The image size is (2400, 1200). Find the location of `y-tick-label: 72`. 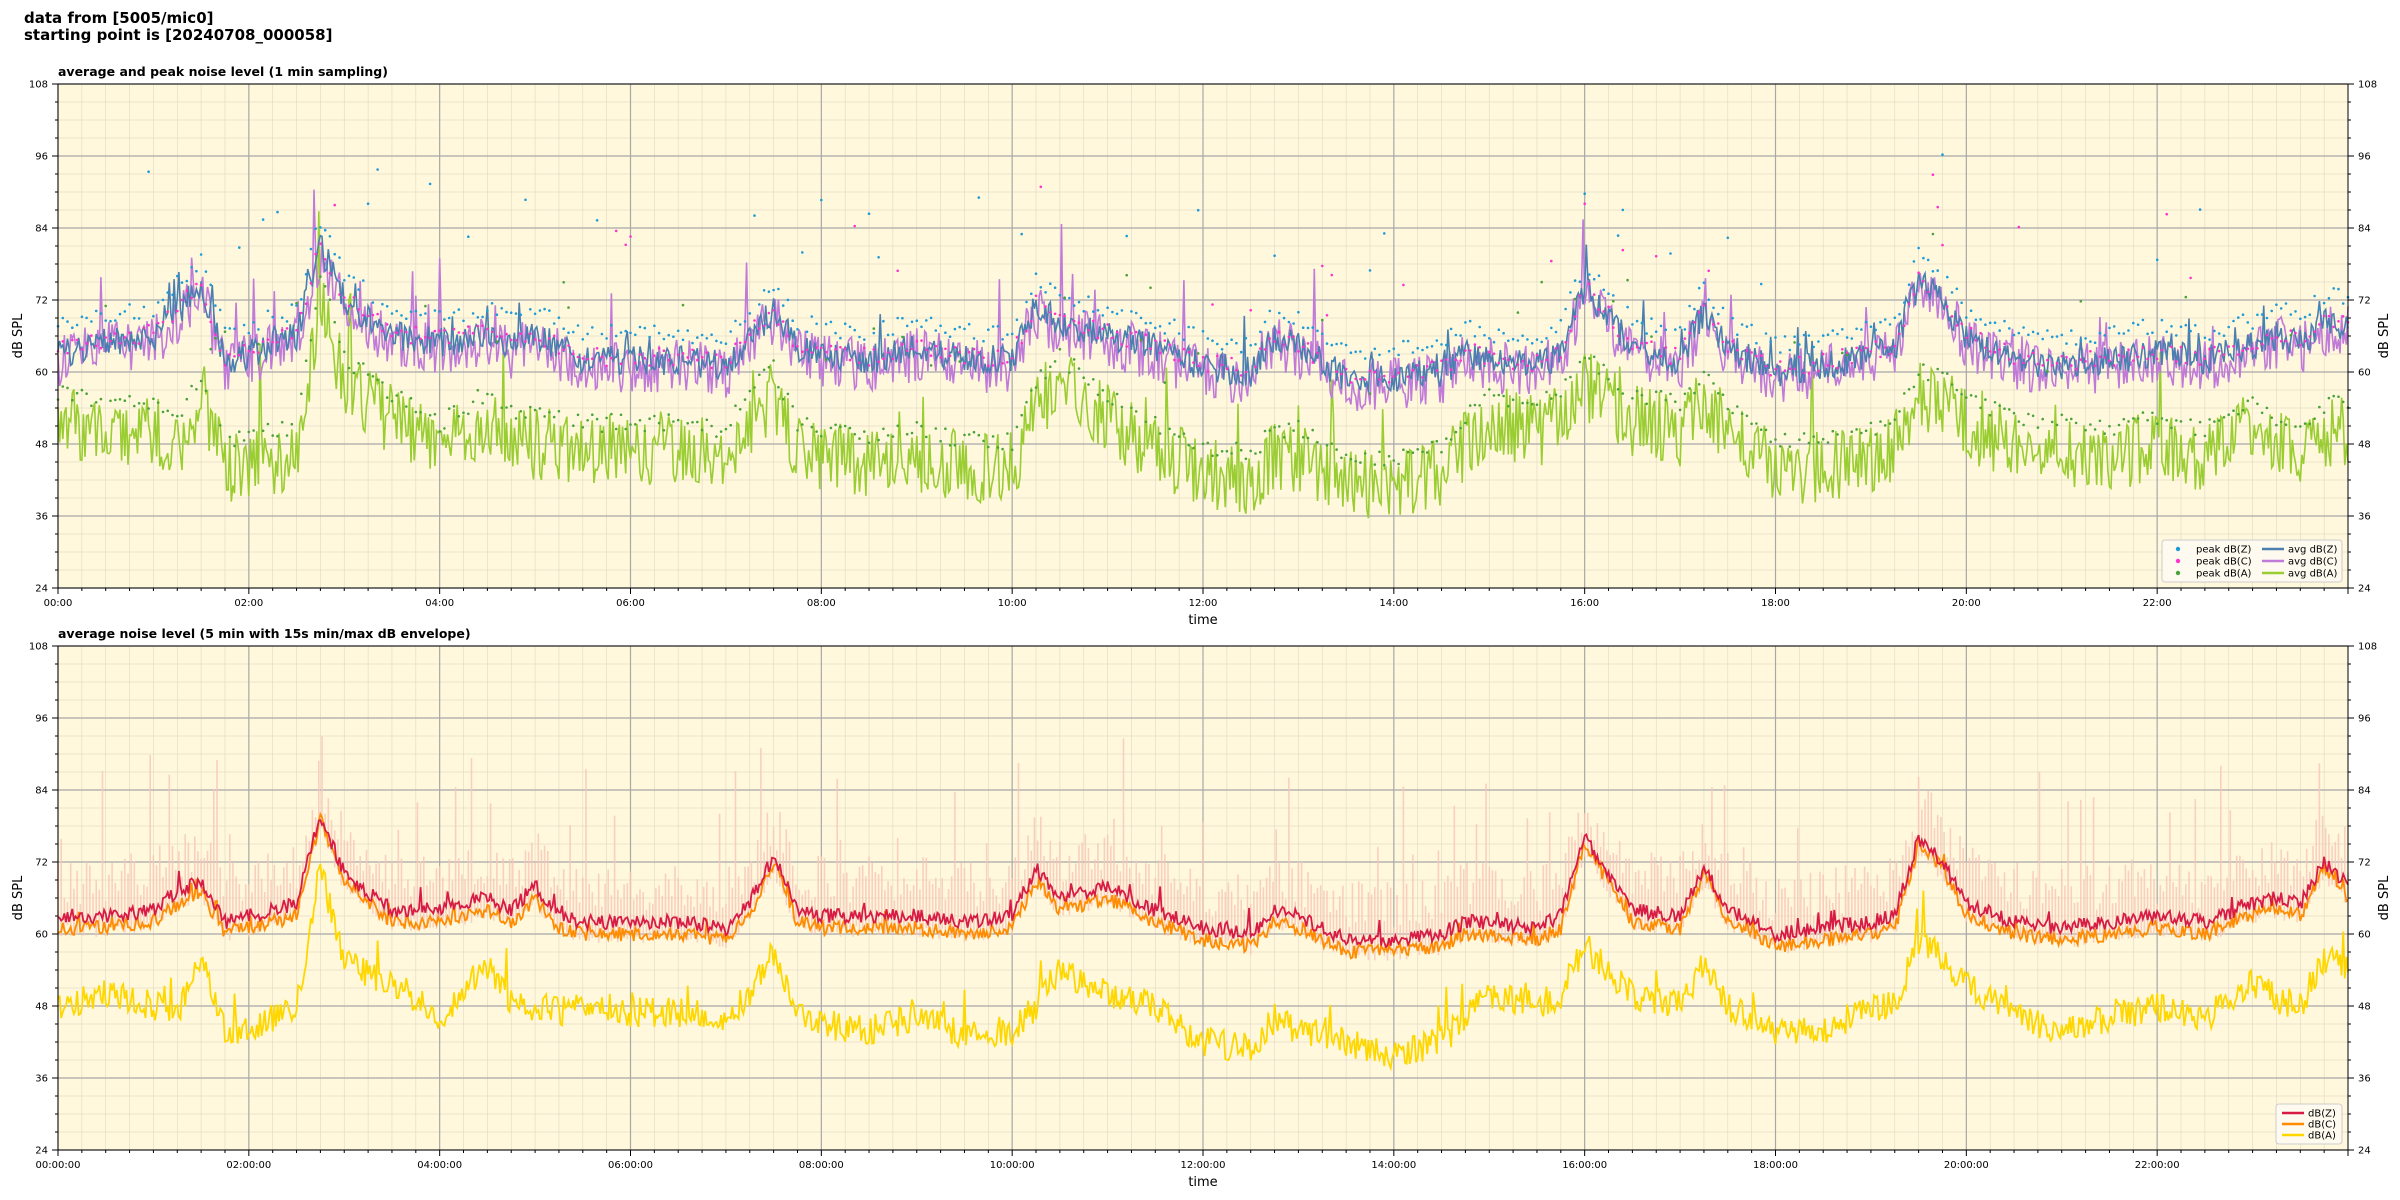

y-tick-label: 72 is located at coordinates (41, 863).